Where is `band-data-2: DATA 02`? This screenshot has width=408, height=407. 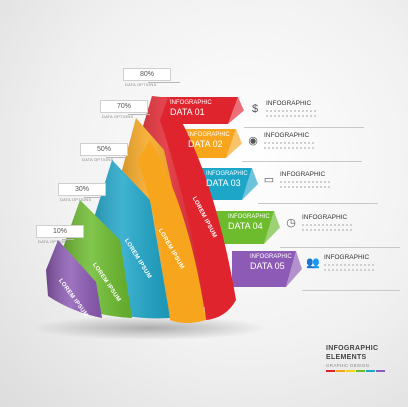 band-data-2: DATA 02 is located at coordinates (205, 144).